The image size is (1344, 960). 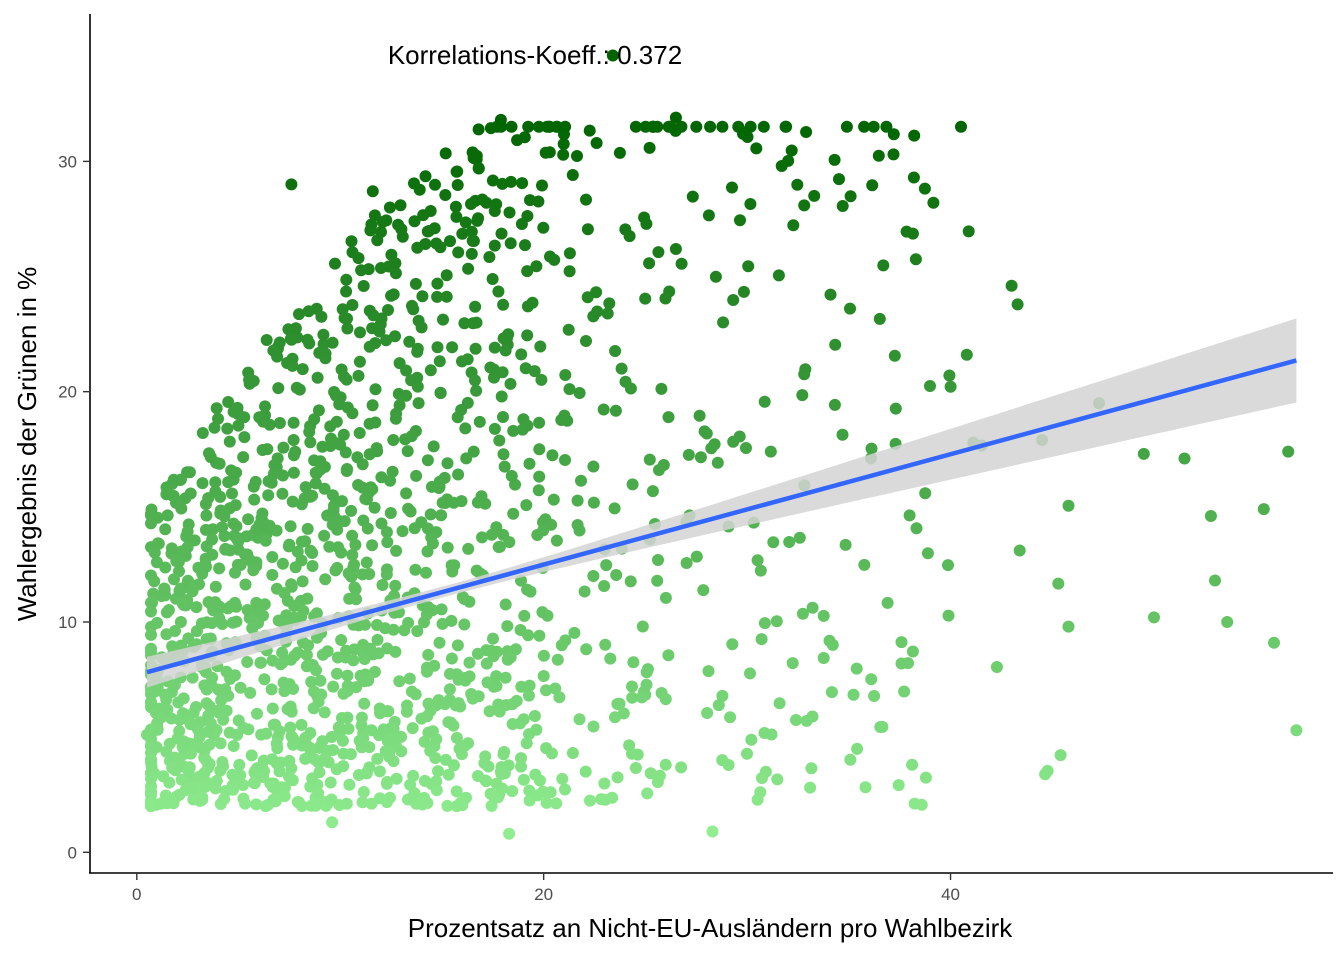 I want to click on x-tick-label: 40, so click(x=950, y=894).